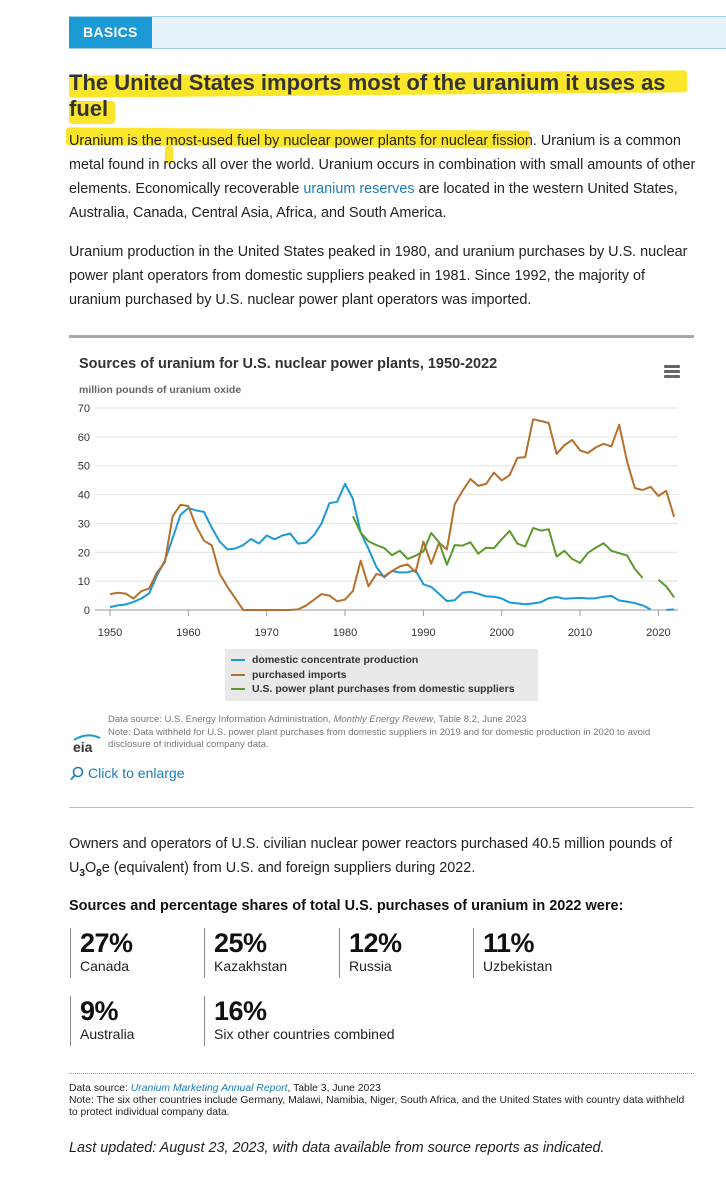  Describe the element at coordinates (335, 660) in the screenshot. I see `legend-label: domestic concentrate production` at that location.